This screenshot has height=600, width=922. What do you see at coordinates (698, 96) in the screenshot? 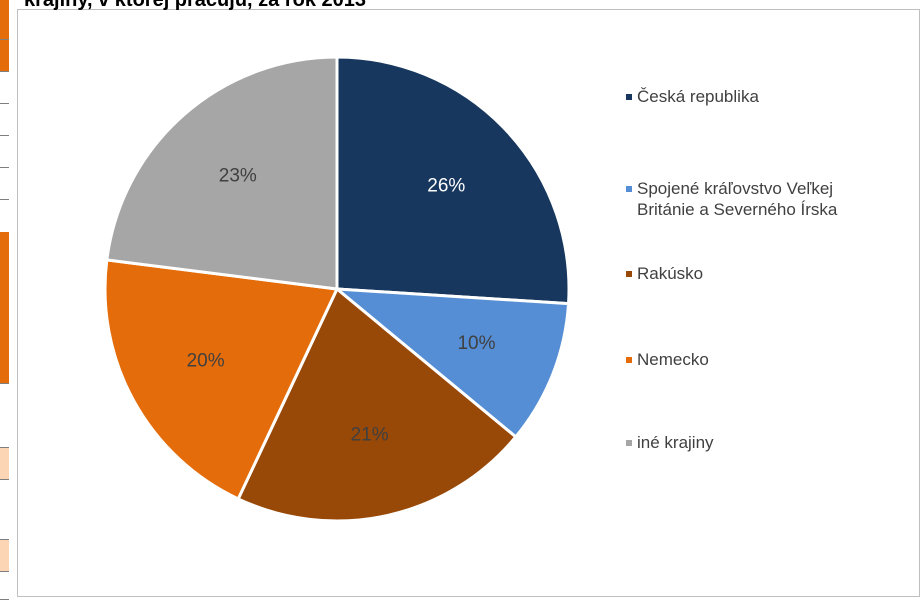
I see `legend-label: Česká republika` at bounding box center [698, 96].